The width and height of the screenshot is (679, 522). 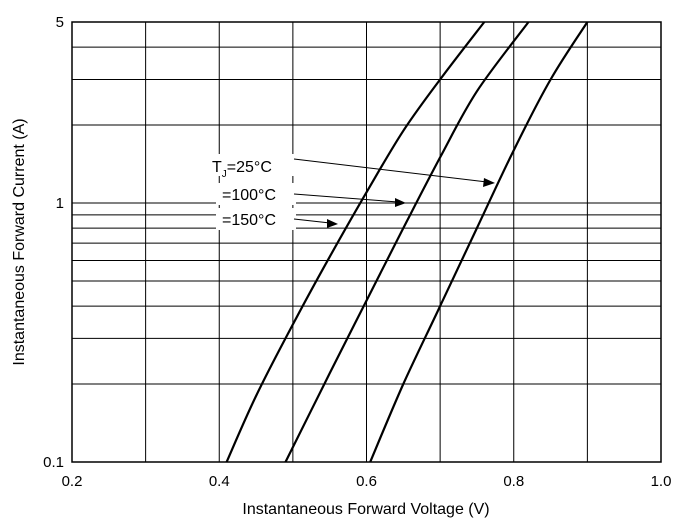 What do you see at coordinates (60, 203) in the screenshot?
I see `y-tick-label: 1` at bounding box center [60, 203].